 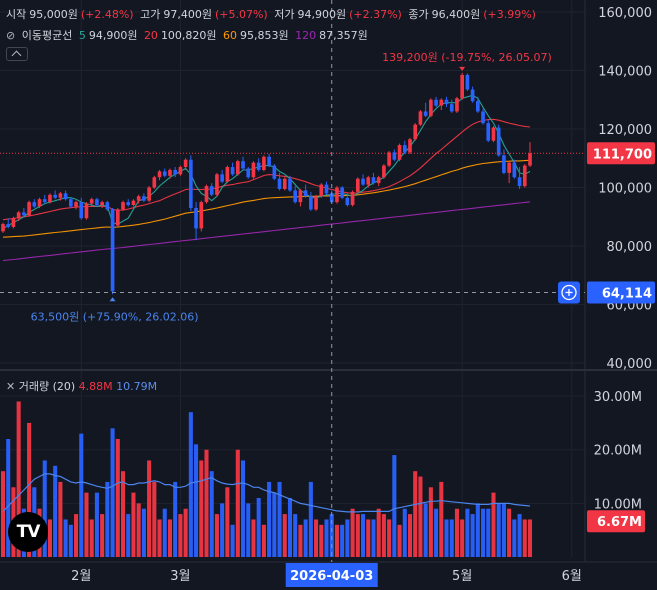 What do you see at coordinates (16, 14) in the screenshot?
I see `open-label: 시작` at bounding box center [16, 14].